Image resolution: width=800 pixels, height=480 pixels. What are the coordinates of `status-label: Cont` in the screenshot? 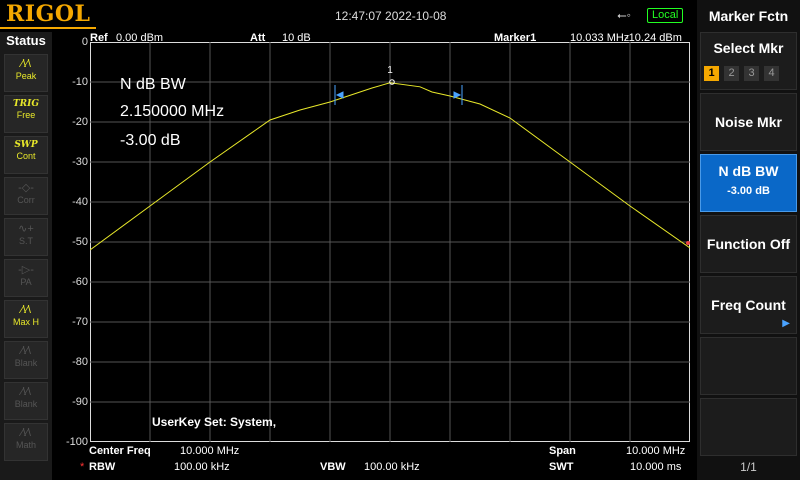 It's located at (26, 156).